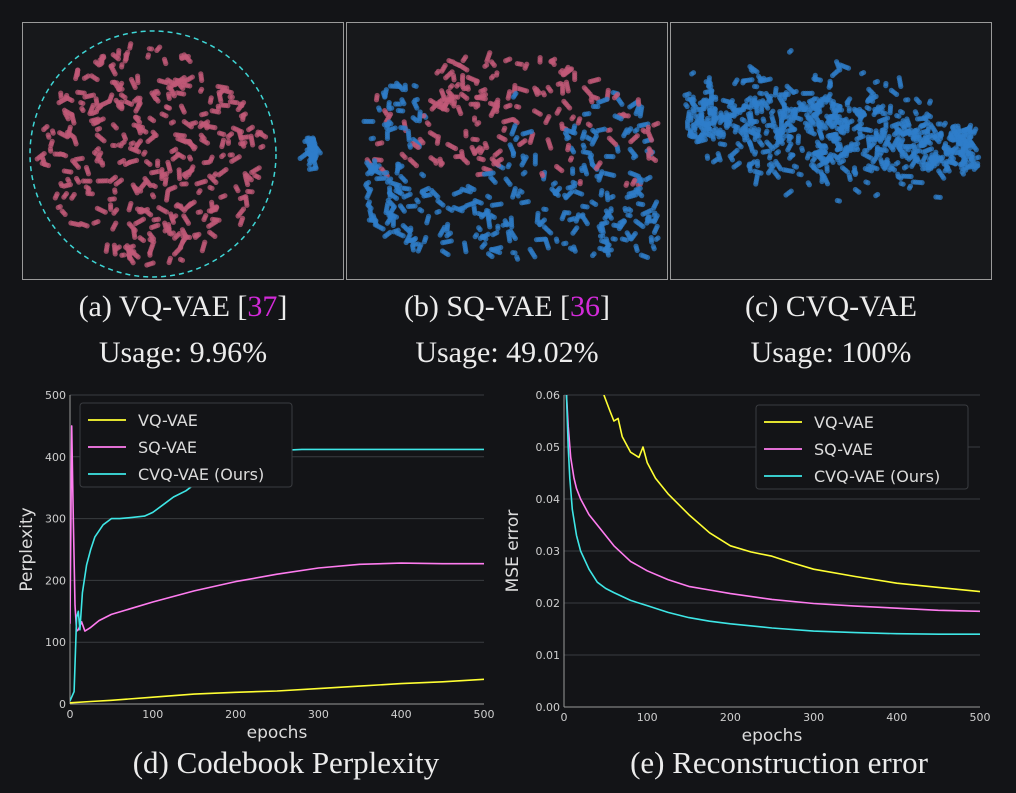  What do you see at coordinates (70, 714) in the screenshot?
I see `x-tick-label: 0` at bounding box center [70, 714].